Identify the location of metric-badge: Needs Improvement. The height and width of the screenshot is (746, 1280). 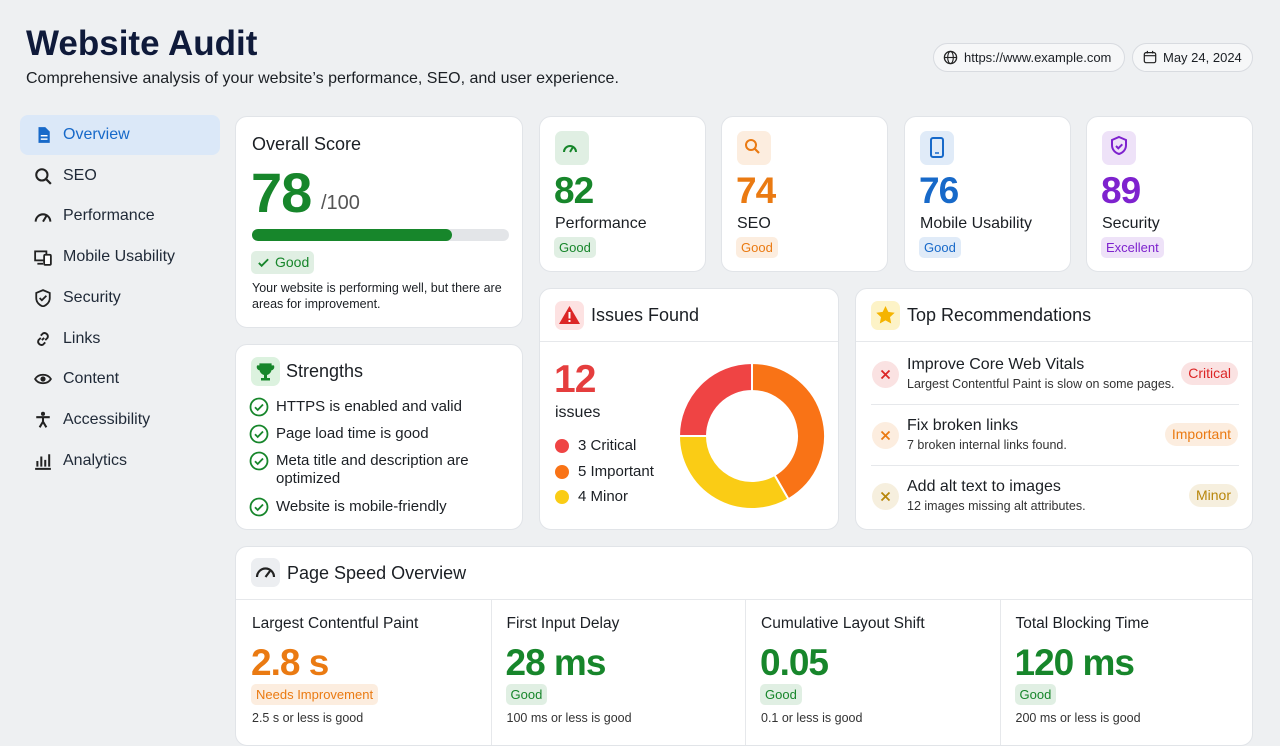
(315, 694).